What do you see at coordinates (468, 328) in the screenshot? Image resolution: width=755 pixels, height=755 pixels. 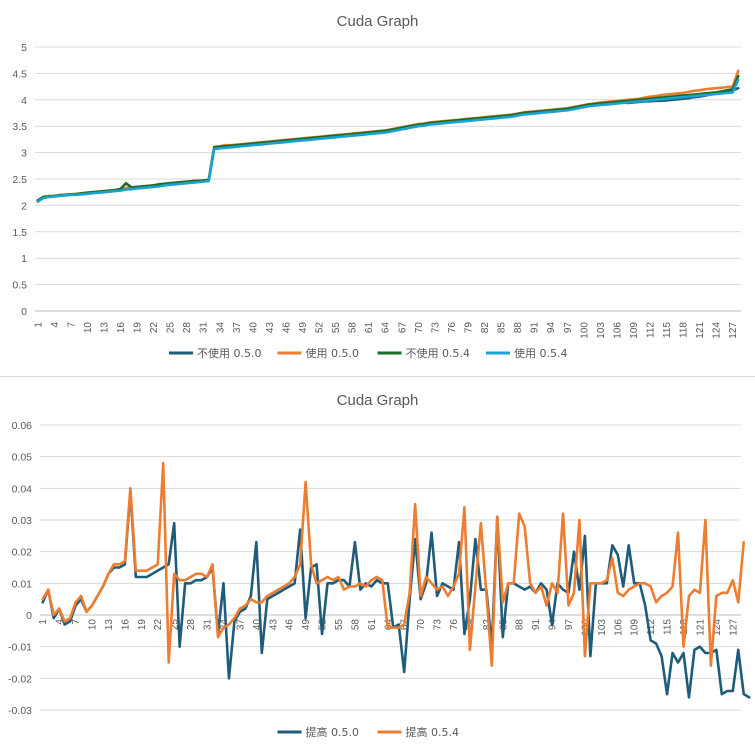 I see `x-tick-label: 79` at bounding box center [468, 328].